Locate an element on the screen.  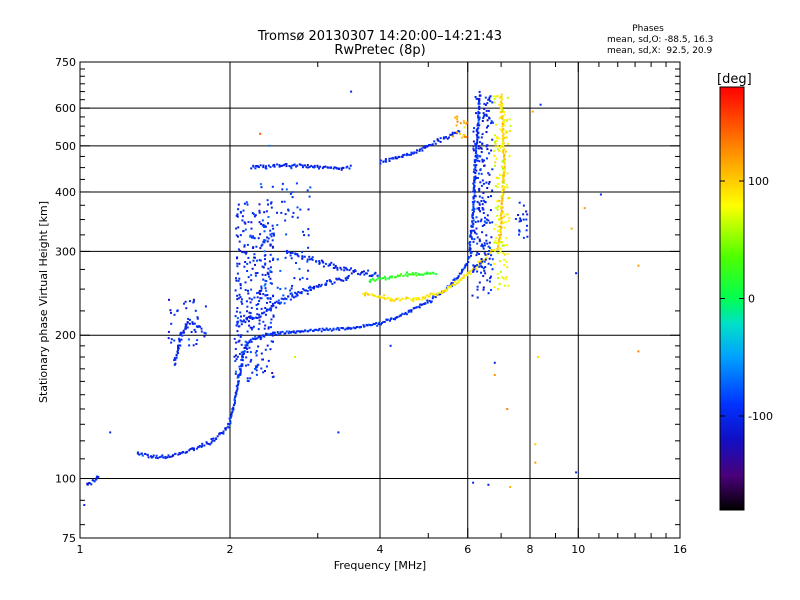
phase-info-title: Phases is located at coordinates (648, 29).